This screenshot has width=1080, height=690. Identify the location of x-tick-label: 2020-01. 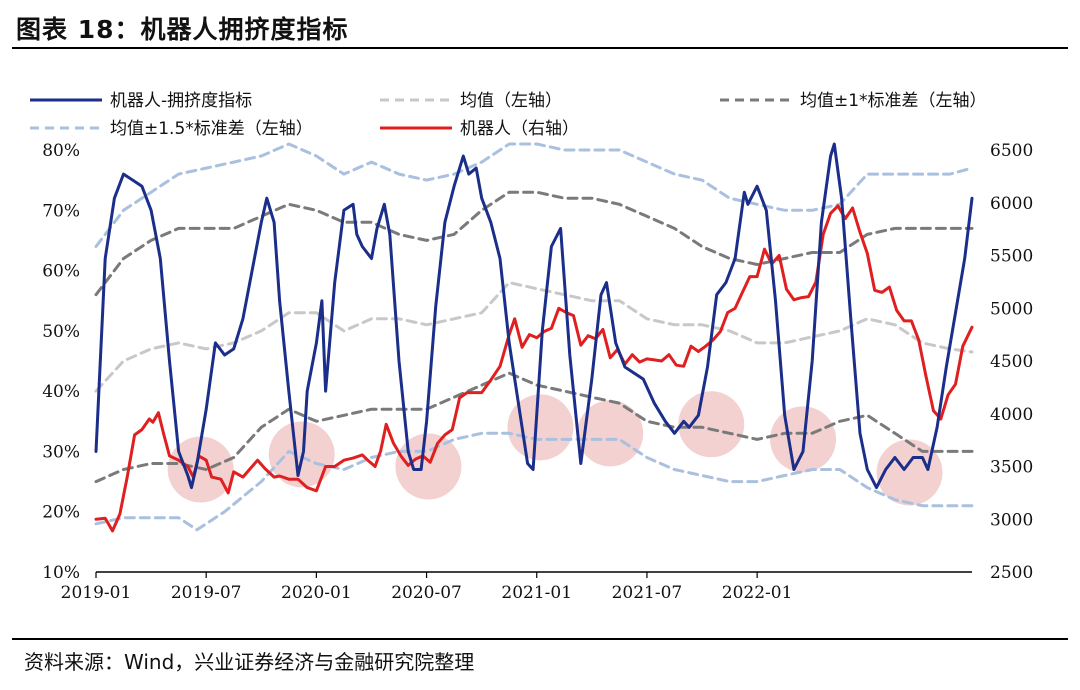
(316, 593).